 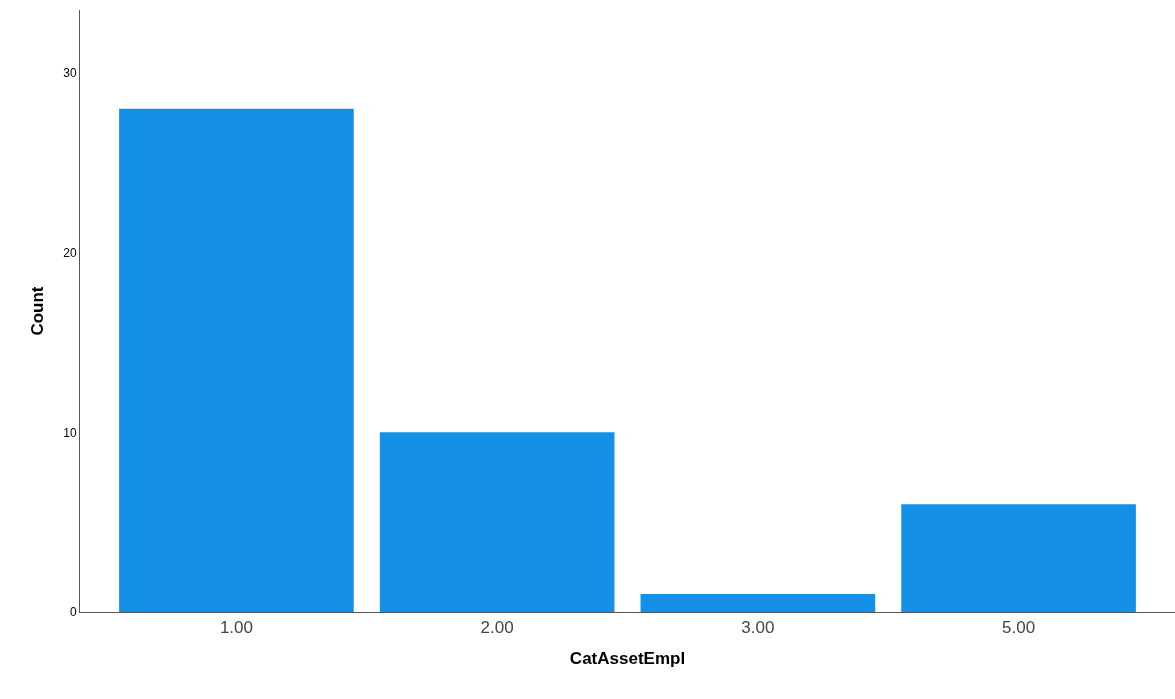 What do you see at coordinates (70, 252) in the screenshot?
I see `y-tick-label: 20` at bounding box center [70, 252].